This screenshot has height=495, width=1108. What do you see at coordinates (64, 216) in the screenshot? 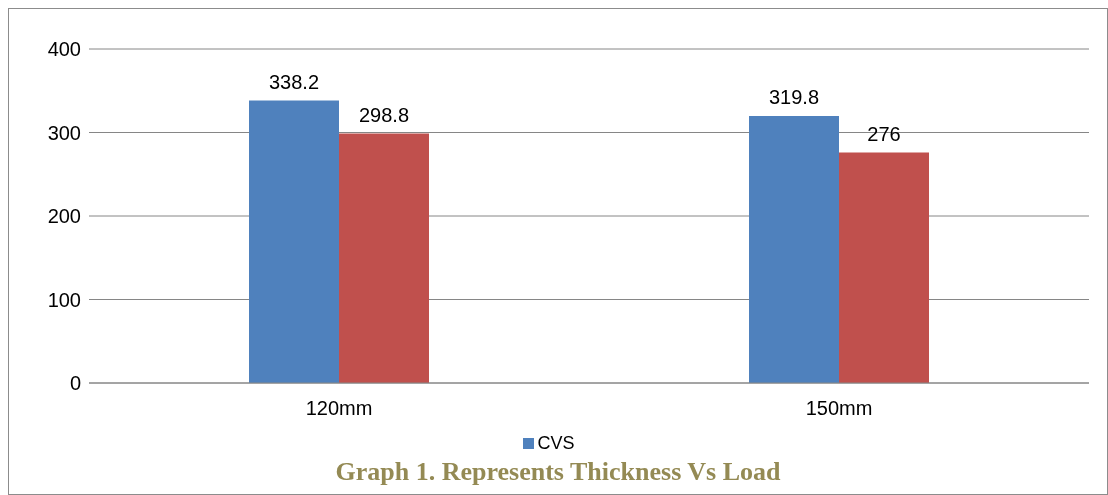
I see `y-tick-label: 200` at bounding box center [64, 216].